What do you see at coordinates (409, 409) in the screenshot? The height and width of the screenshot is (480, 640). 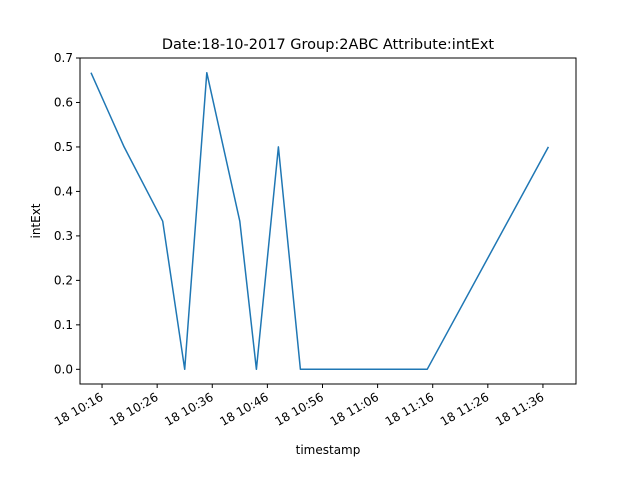 I see `x-tick-label: 18 11:16` at bounding box center [409, 409].